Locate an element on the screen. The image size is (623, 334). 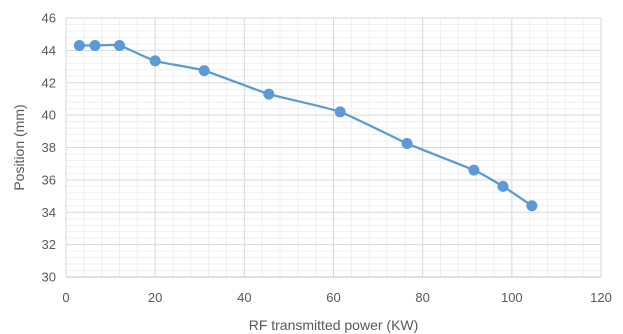
x-tick-label: 0 is located at coordinates (65, 297).